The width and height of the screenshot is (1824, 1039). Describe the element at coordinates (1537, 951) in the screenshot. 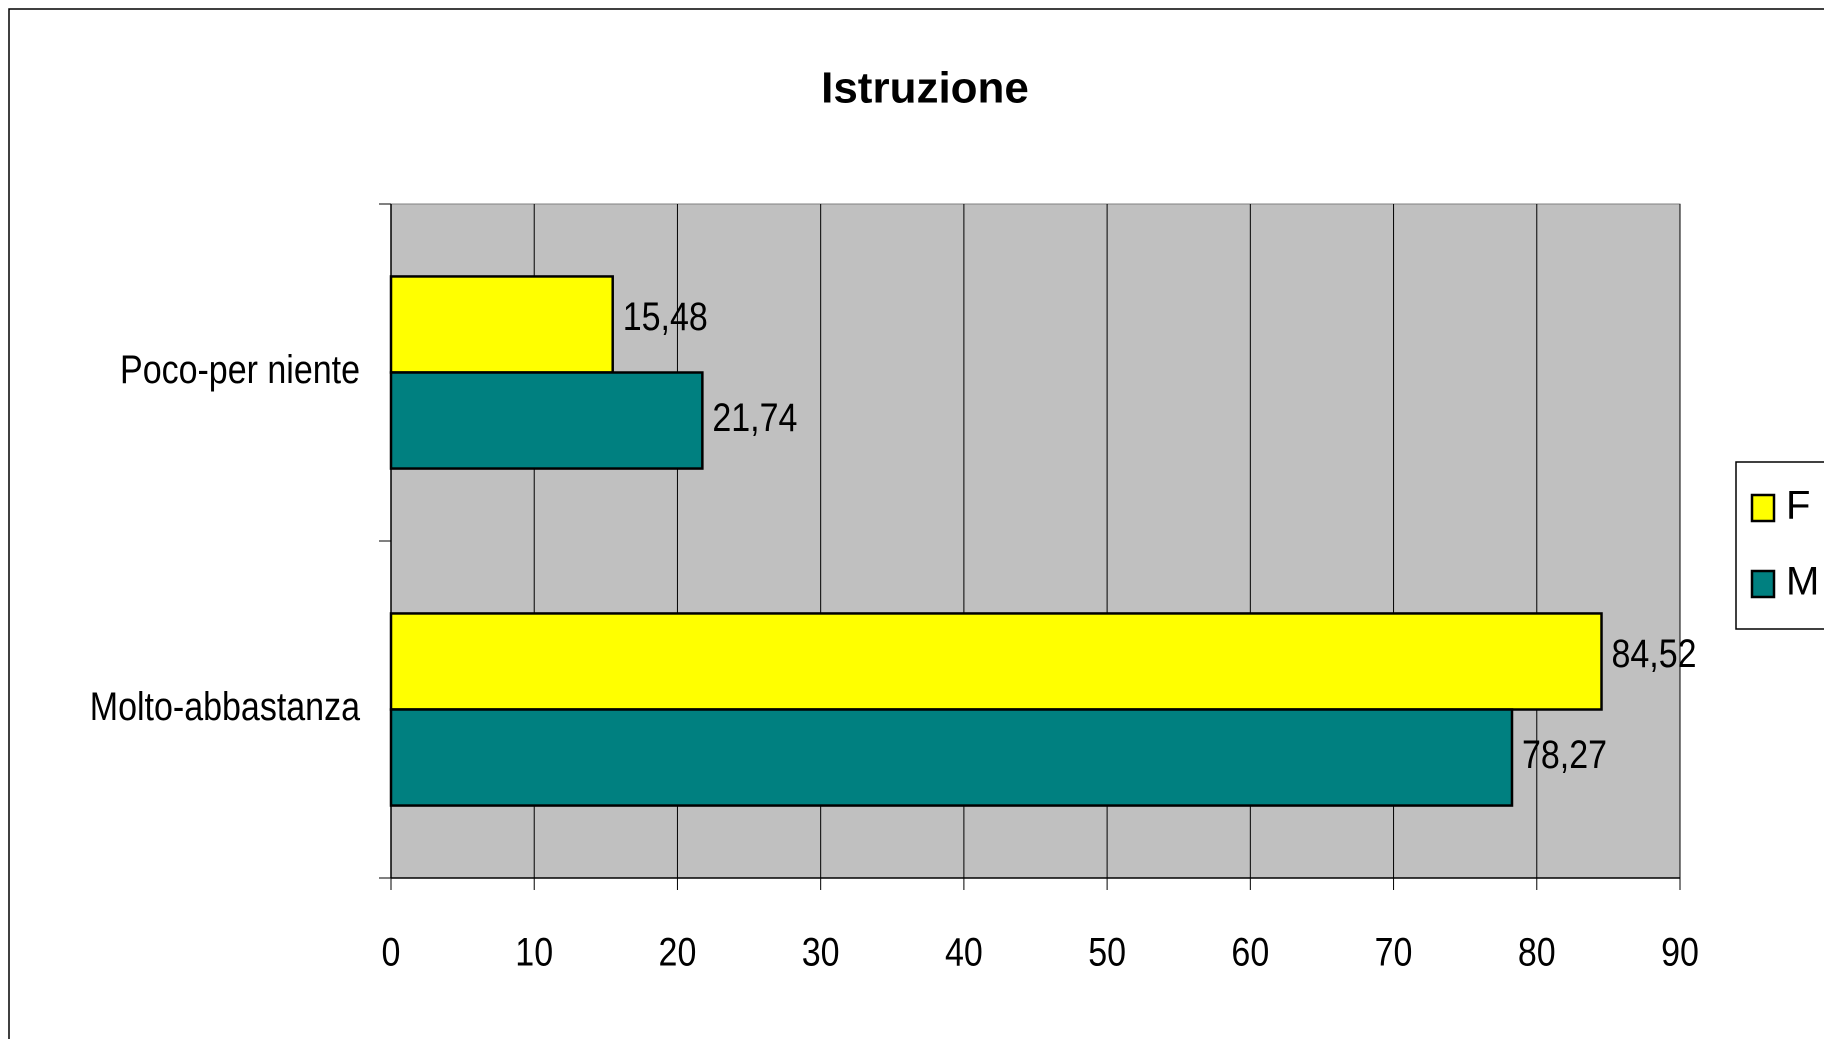

I see `x-tick-label: 80` at that location.